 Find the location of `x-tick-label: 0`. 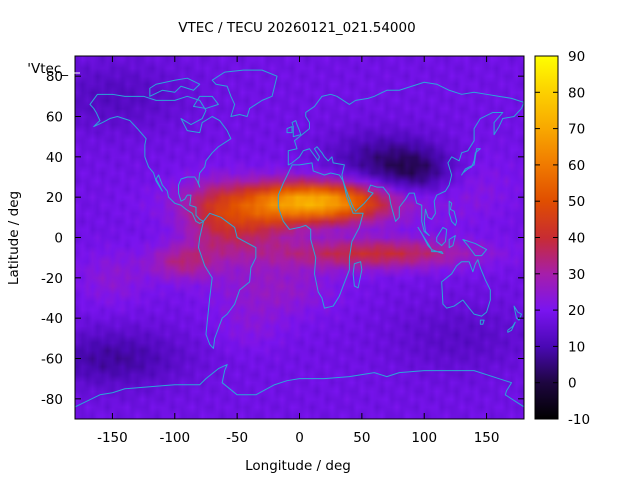

x-tick-label: 0 is located at coordinates (299, 438).